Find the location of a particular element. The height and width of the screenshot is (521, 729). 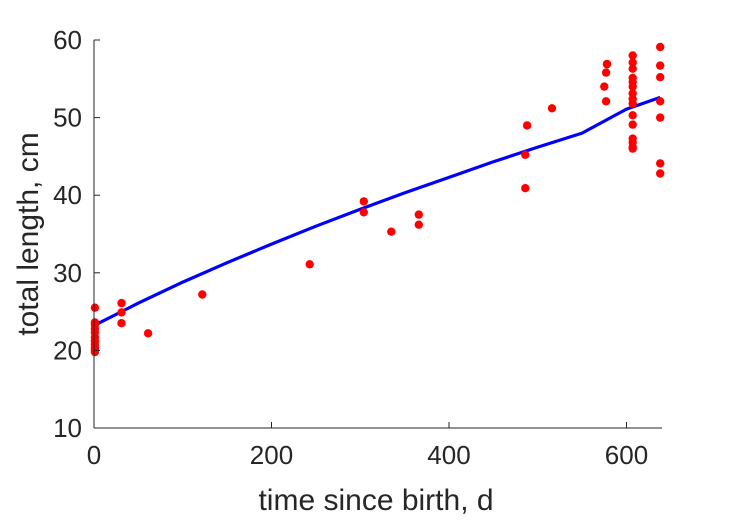

x-tick-label: 0 is located at coordinates (94, 455).